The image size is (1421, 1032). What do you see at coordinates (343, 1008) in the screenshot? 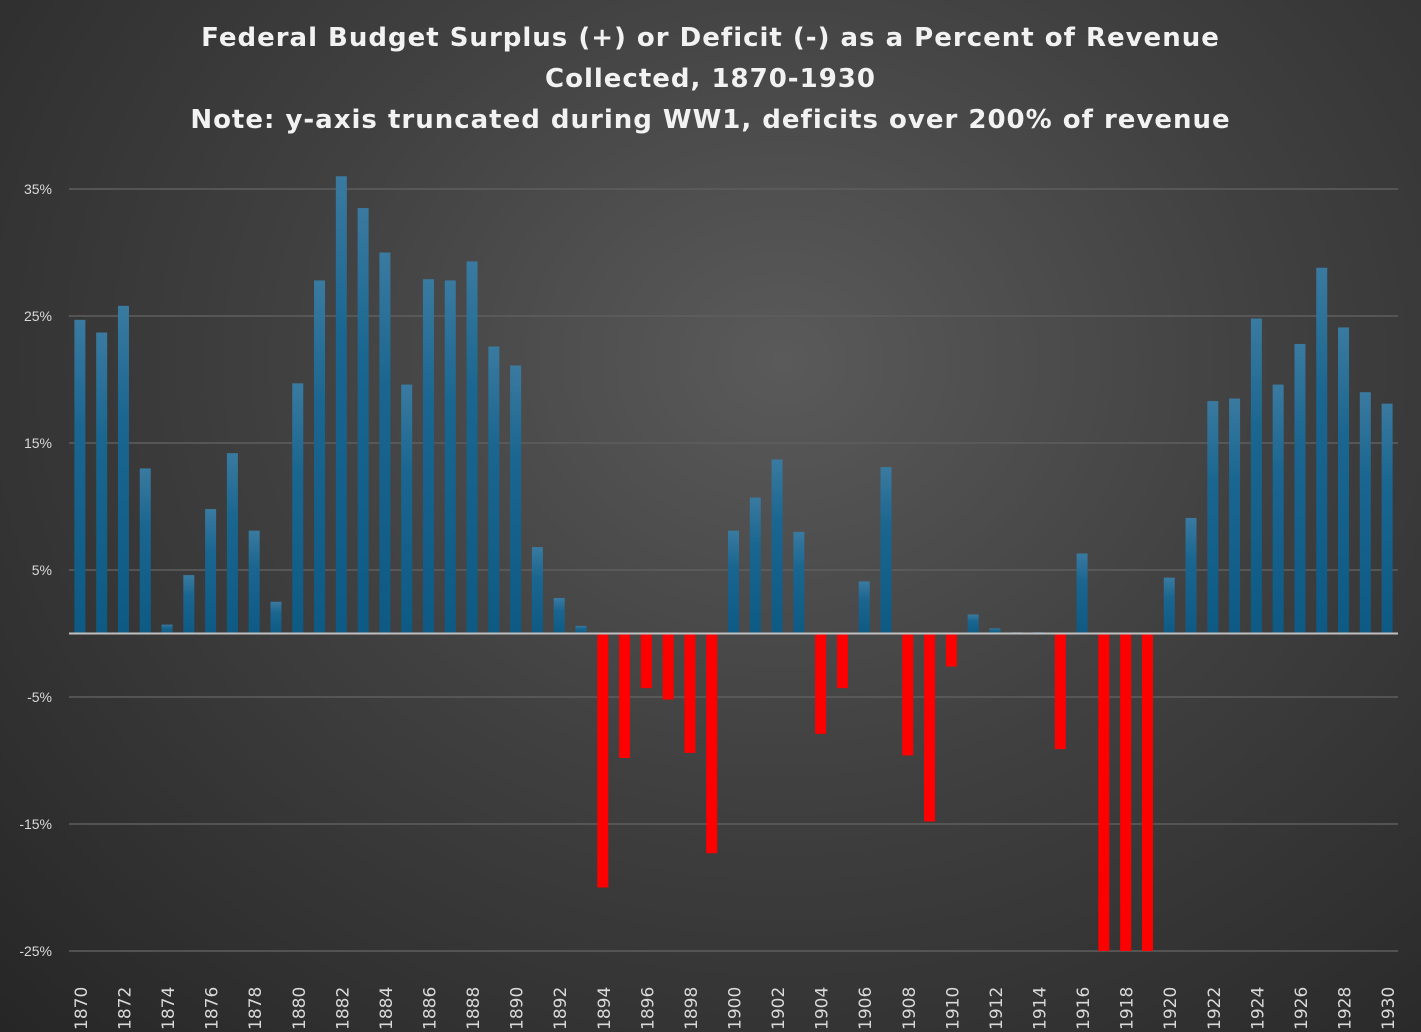
I see `x-tick-label: 1882` at bounding box center [343, 1008].